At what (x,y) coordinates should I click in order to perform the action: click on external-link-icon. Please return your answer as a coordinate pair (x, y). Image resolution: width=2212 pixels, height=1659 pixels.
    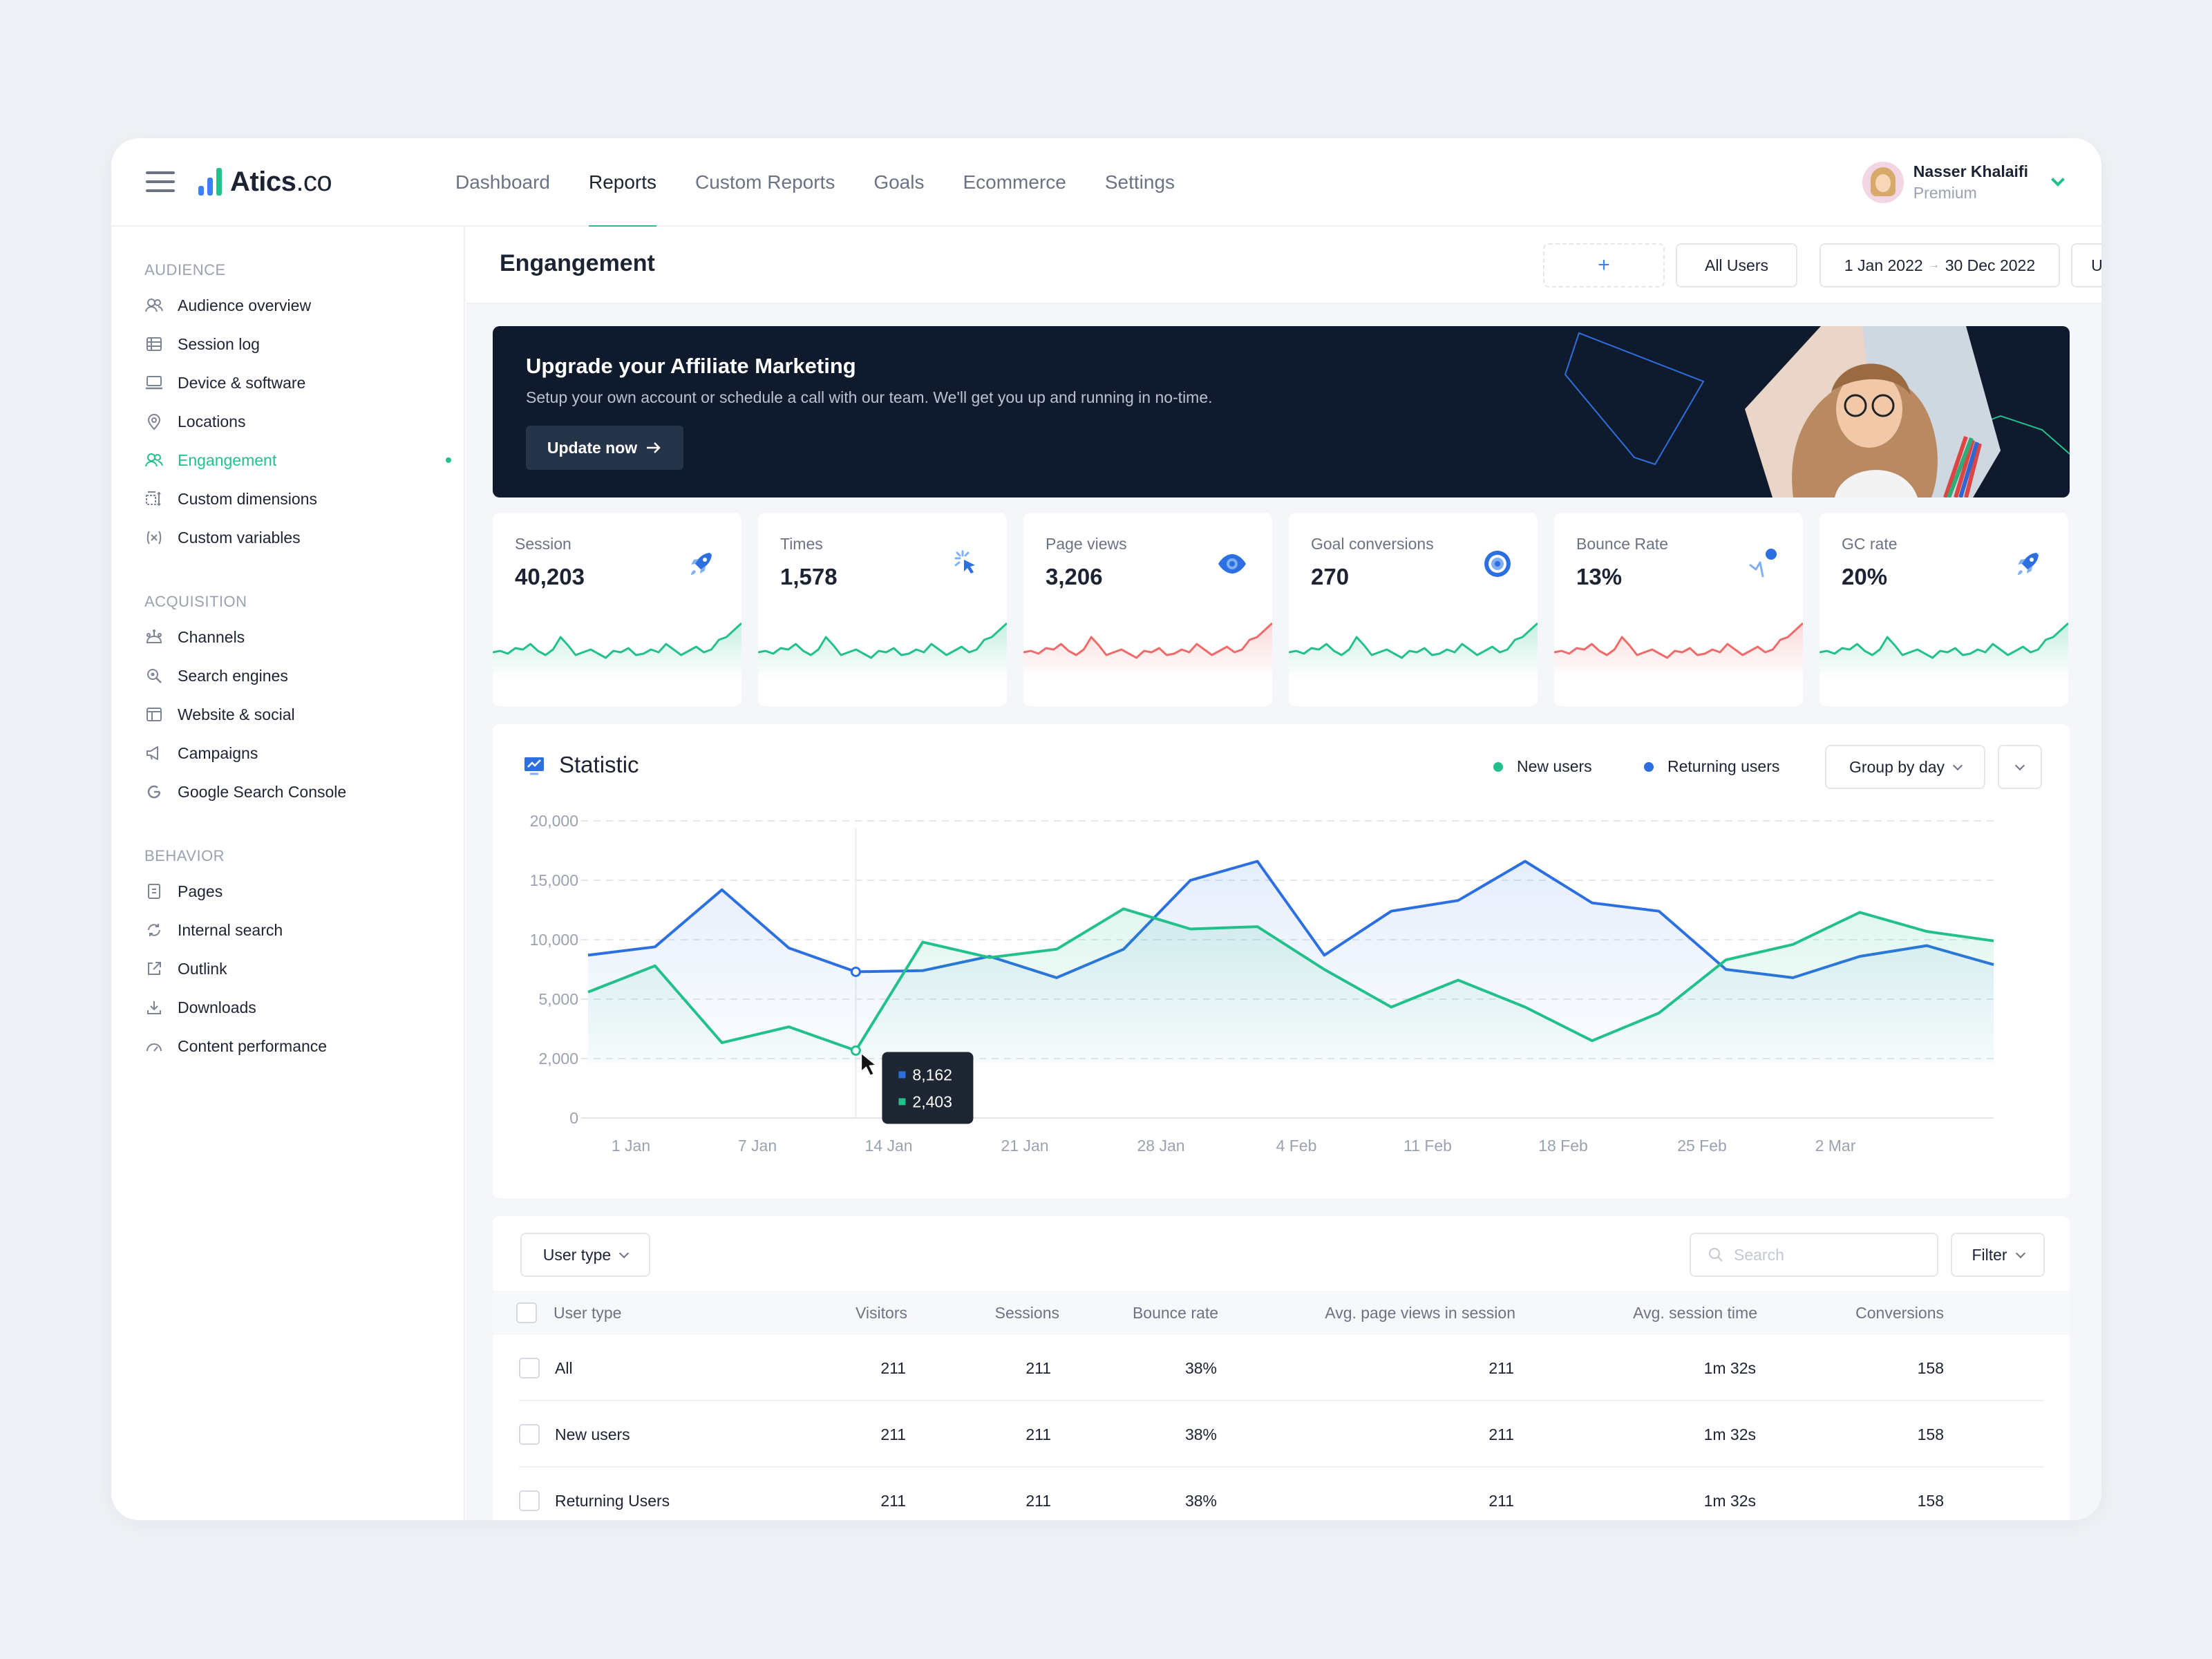
    Looking at the image, I should click on (154, 968).